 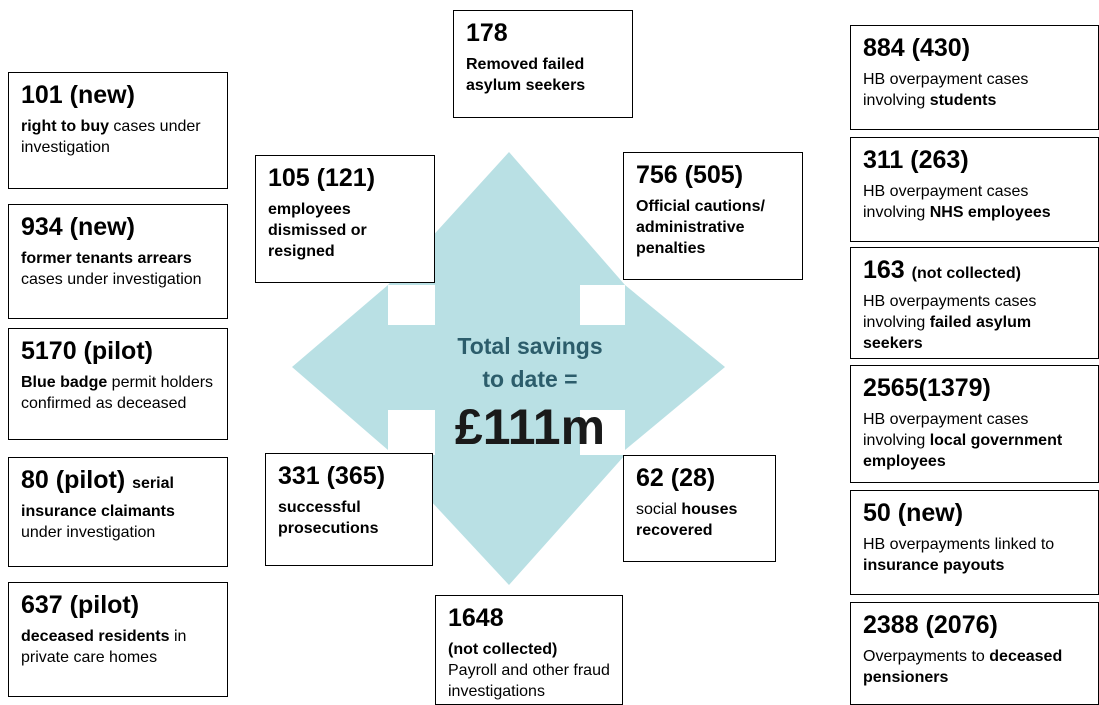 I want to click on headline: 5170 (pilot), so click(x=118, y=351).